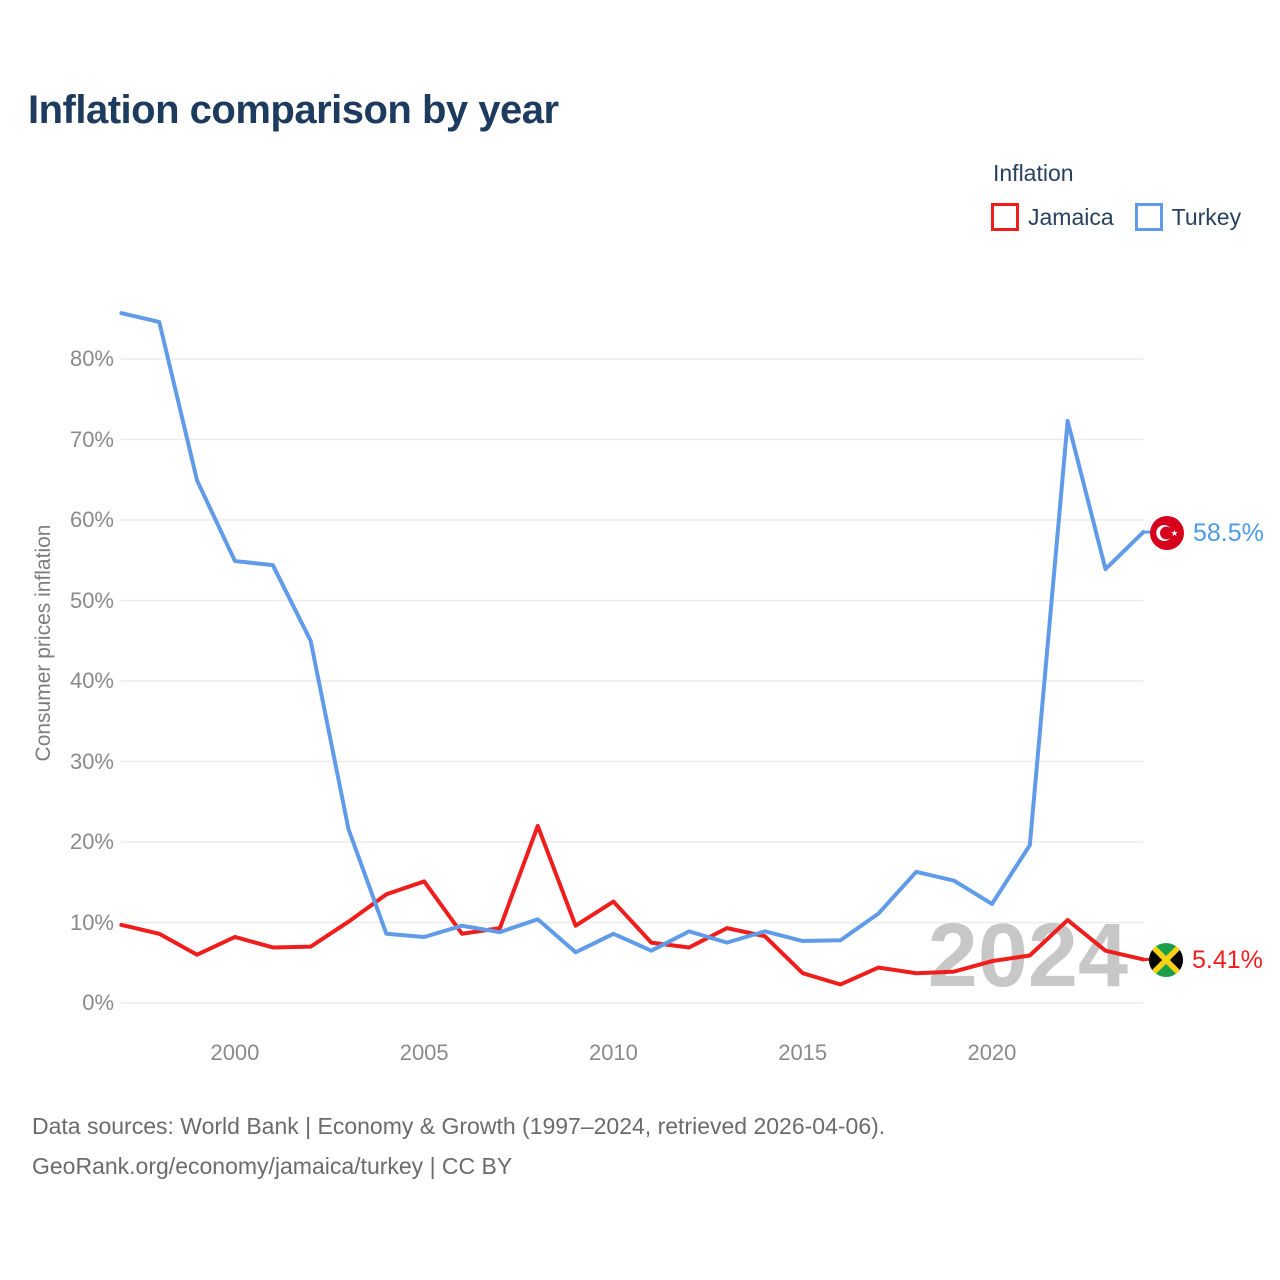 Image resolution: width=1280 pixels, height=1280 pixels. Describe the element at coordinates (293, 110) in the screenshot. I see `page-title: Inflation comparison by year` at that location.